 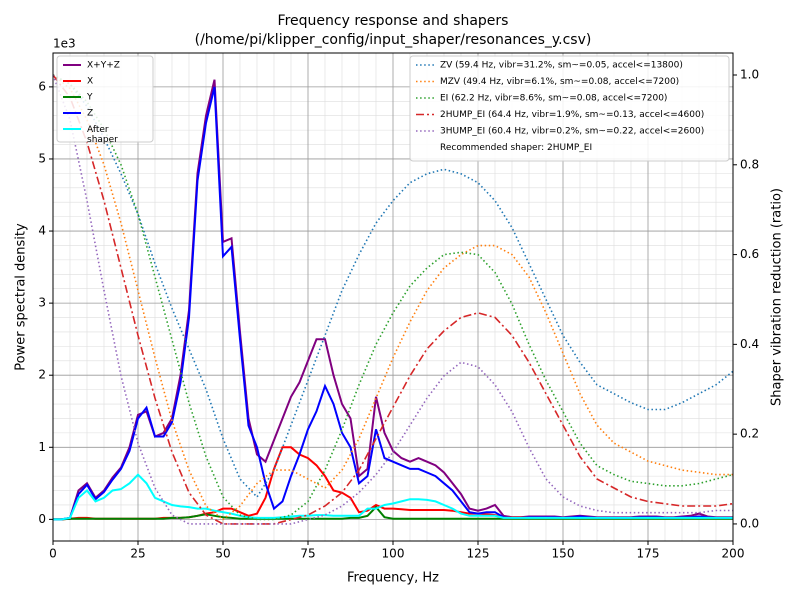 I want to click on x-tick-label: 100, so click(x=393, y=554).